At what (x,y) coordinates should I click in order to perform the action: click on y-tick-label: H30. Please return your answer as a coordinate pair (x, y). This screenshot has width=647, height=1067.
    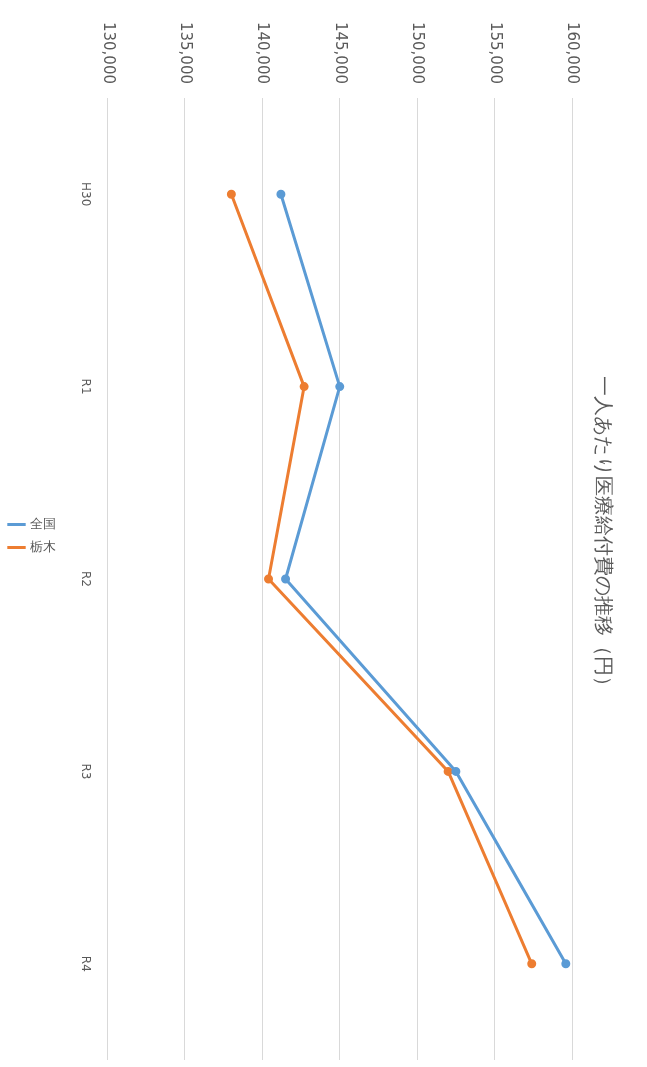
    Looking at the image, I should click on (86, 194).